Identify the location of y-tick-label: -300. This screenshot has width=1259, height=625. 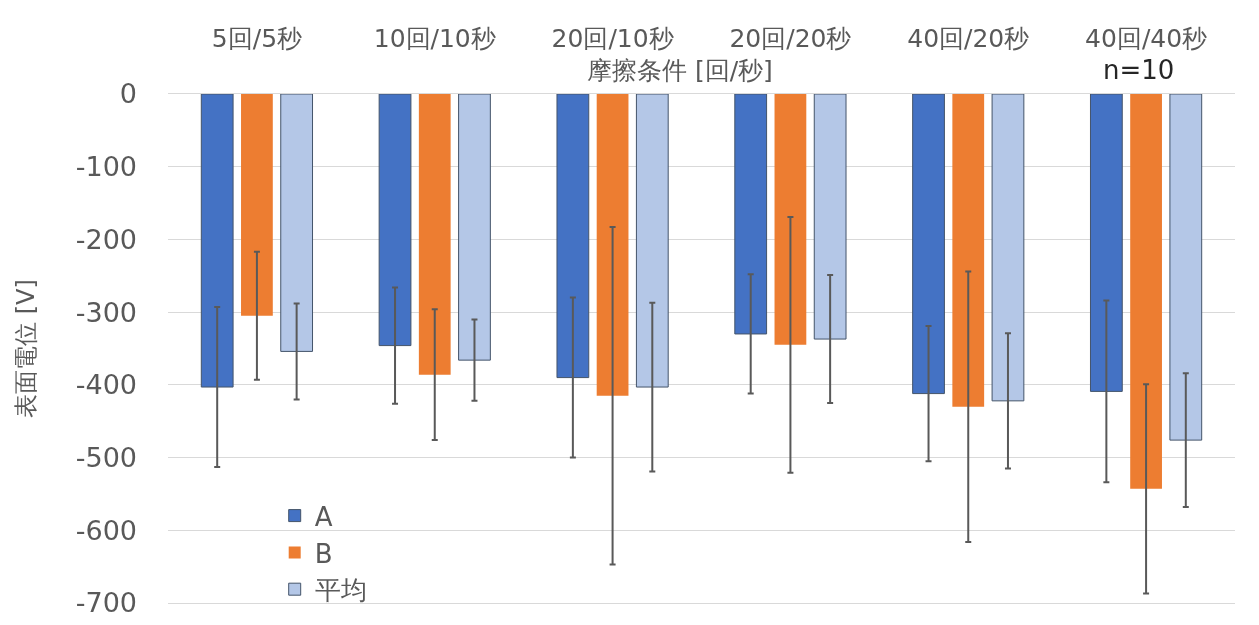
(106, 312).